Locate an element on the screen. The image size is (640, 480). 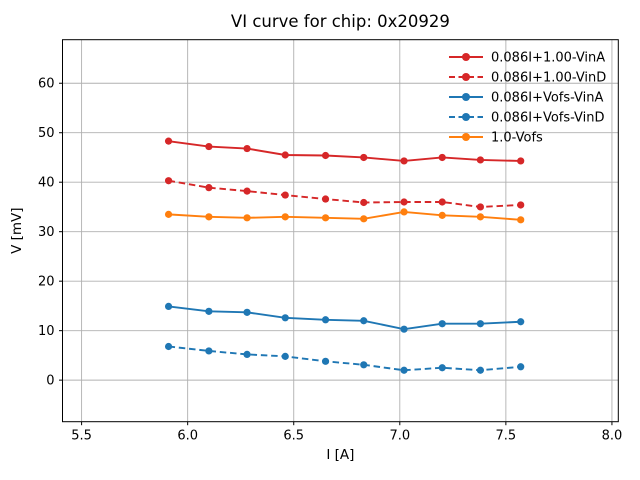
legend-entry: 0.086I+Vofs-VinA is located at coordinates (526, 98).